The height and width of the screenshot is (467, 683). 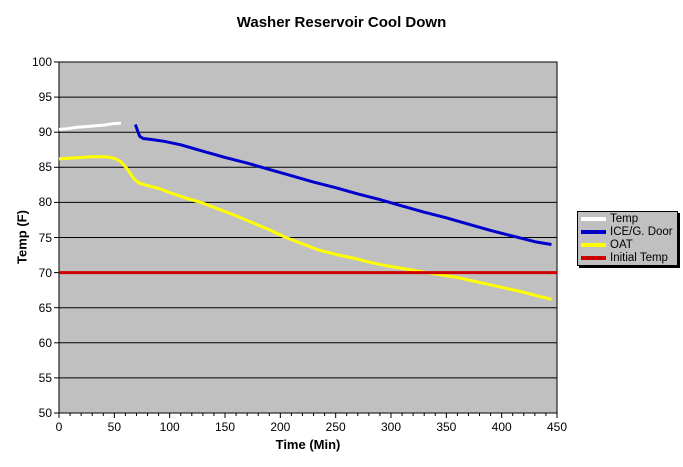 What do you see at coordinates (169, 427) in the screenshot?
I see `x-tick-label: 100` at bounding box center [169, 427].